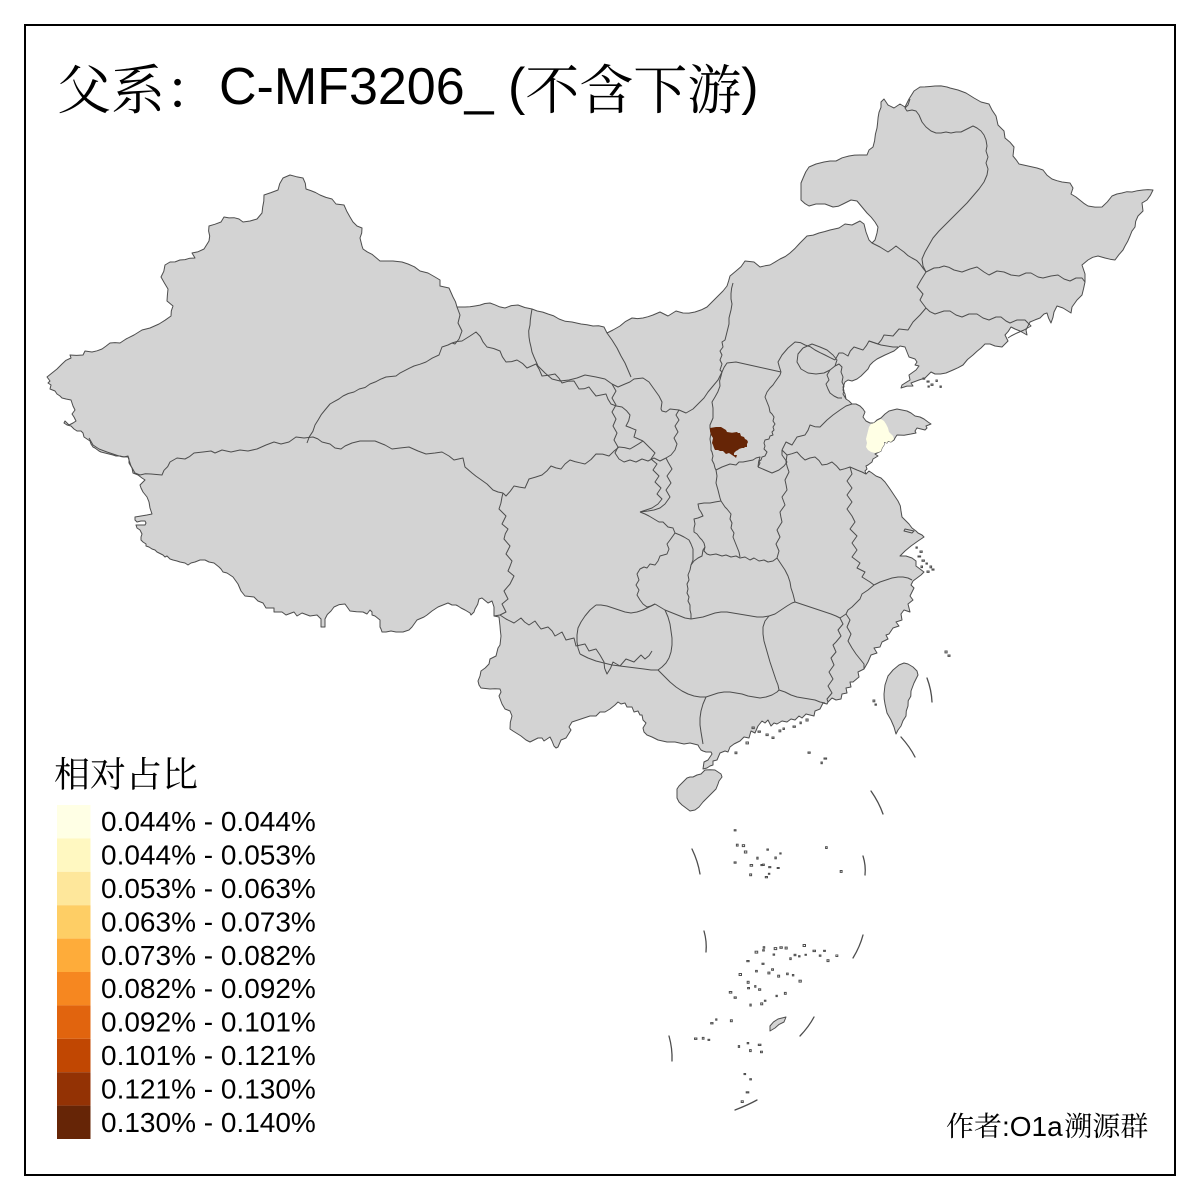  Describe the element at coordinates (1032, 1126) in the screenshot. I see `svg-text: :O1a` at that location.